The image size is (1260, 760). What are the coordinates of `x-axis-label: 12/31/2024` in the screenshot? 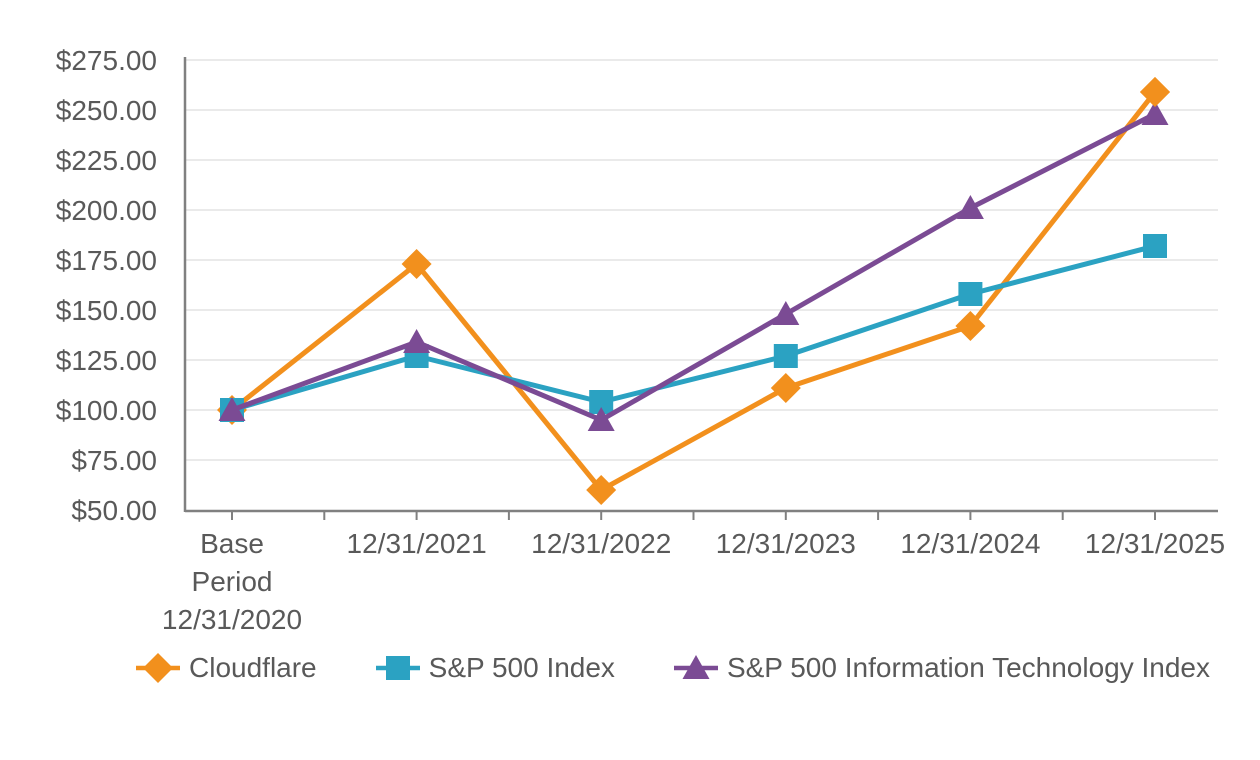 It's located at (970, 543).